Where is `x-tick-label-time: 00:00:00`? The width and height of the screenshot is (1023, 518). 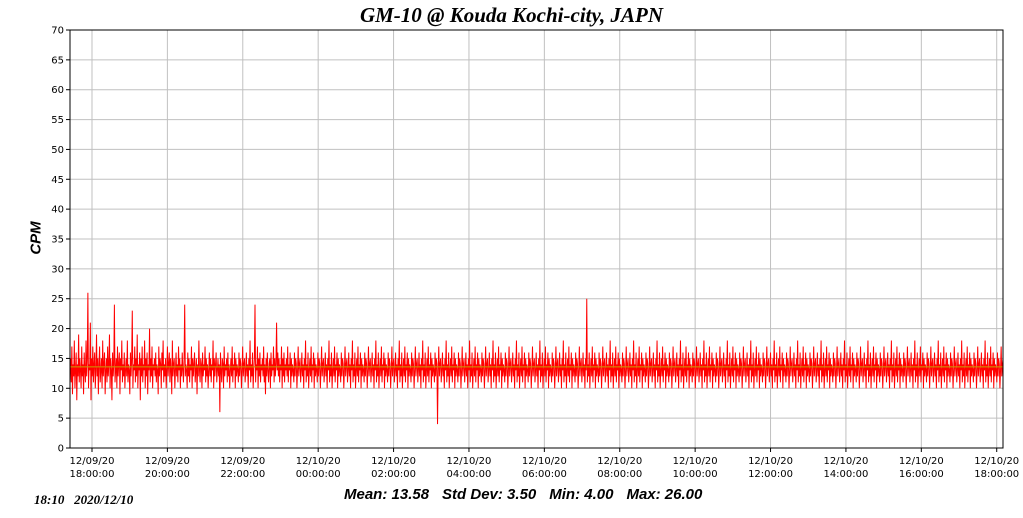 x-tick-label-time: 00:00:00 is located at coordinates (318, 474).